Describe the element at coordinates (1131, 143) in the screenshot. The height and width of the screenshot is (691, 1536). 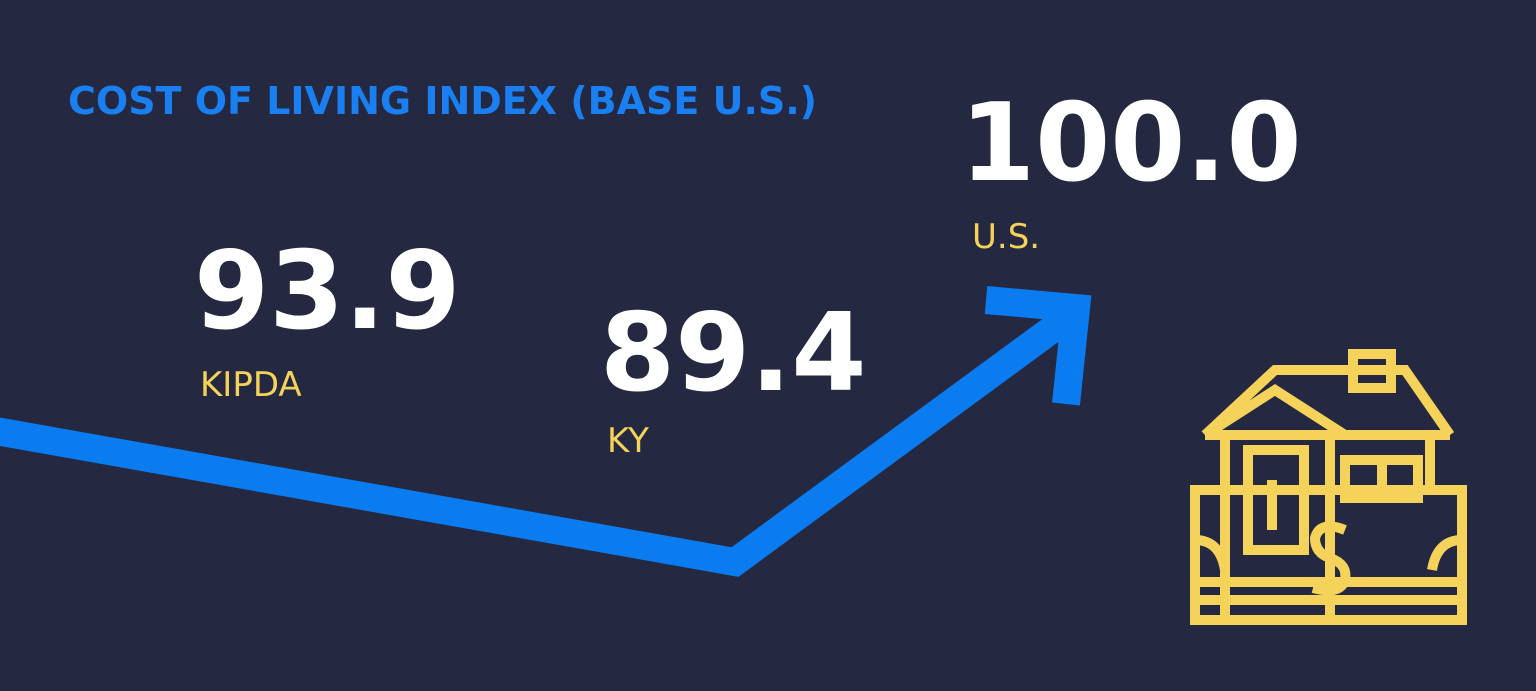
I see `value: 100.0` at that location.